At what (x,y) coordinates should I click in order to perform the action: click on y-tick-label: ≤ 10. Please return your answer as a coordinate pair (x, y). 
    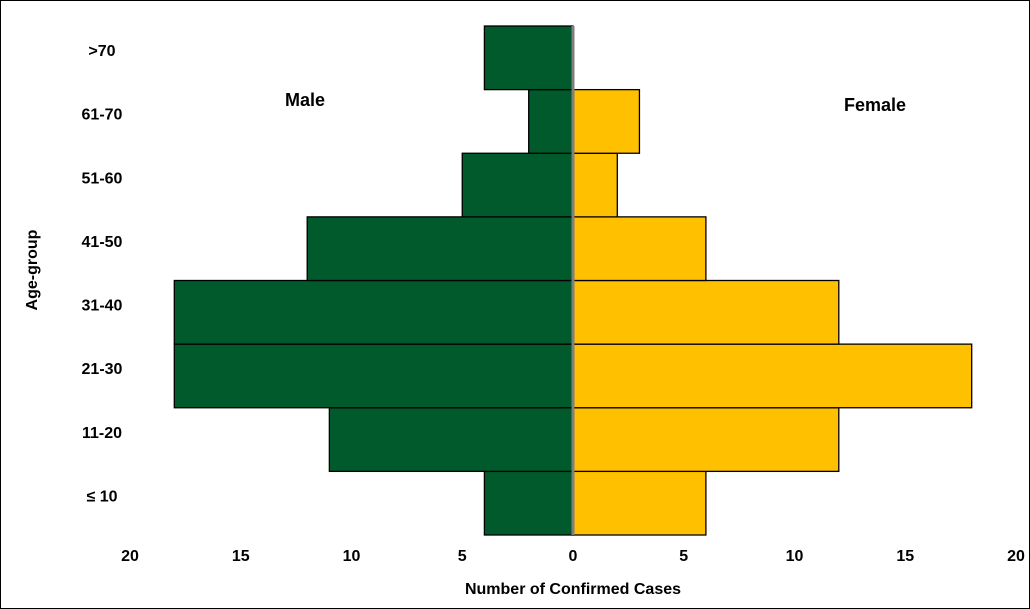
    Looking at the image, I should click on (101, 496).